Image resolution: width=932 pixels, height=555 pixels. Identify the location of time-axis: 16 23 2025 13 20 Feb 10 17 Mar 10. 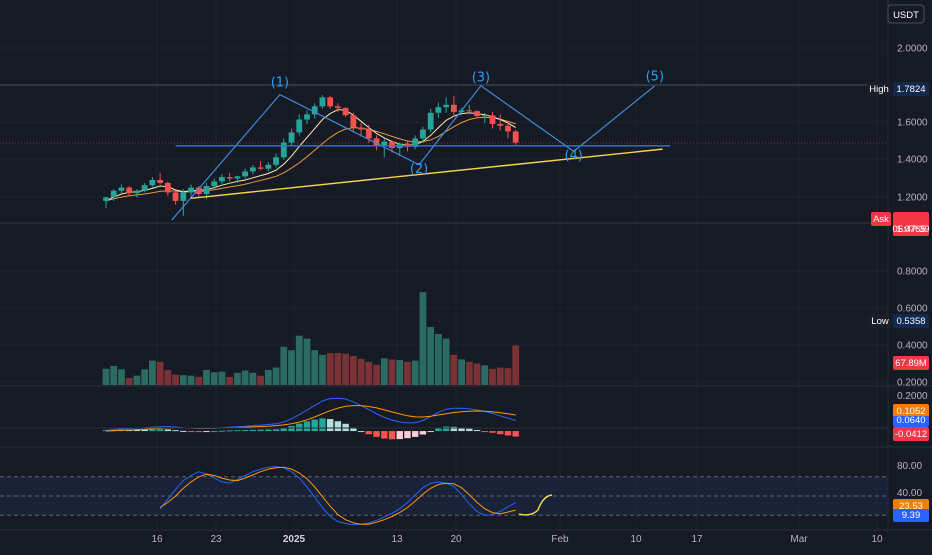
(466, 537).